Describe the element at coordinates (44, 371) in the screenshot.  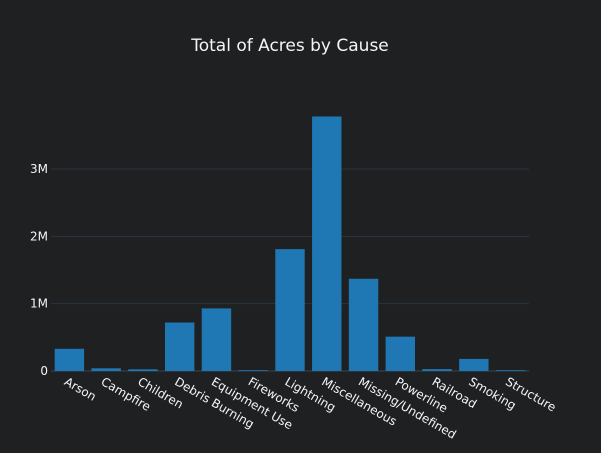
I see `y-tick-label: 0` at that location.